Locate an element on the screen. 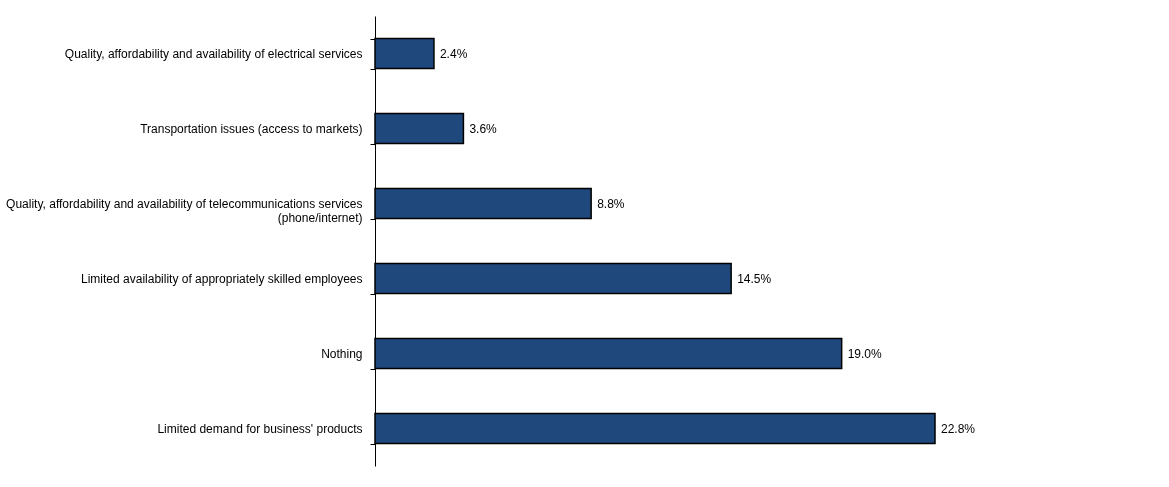  data-label: 14.5% is located at coordinates (754, 278).